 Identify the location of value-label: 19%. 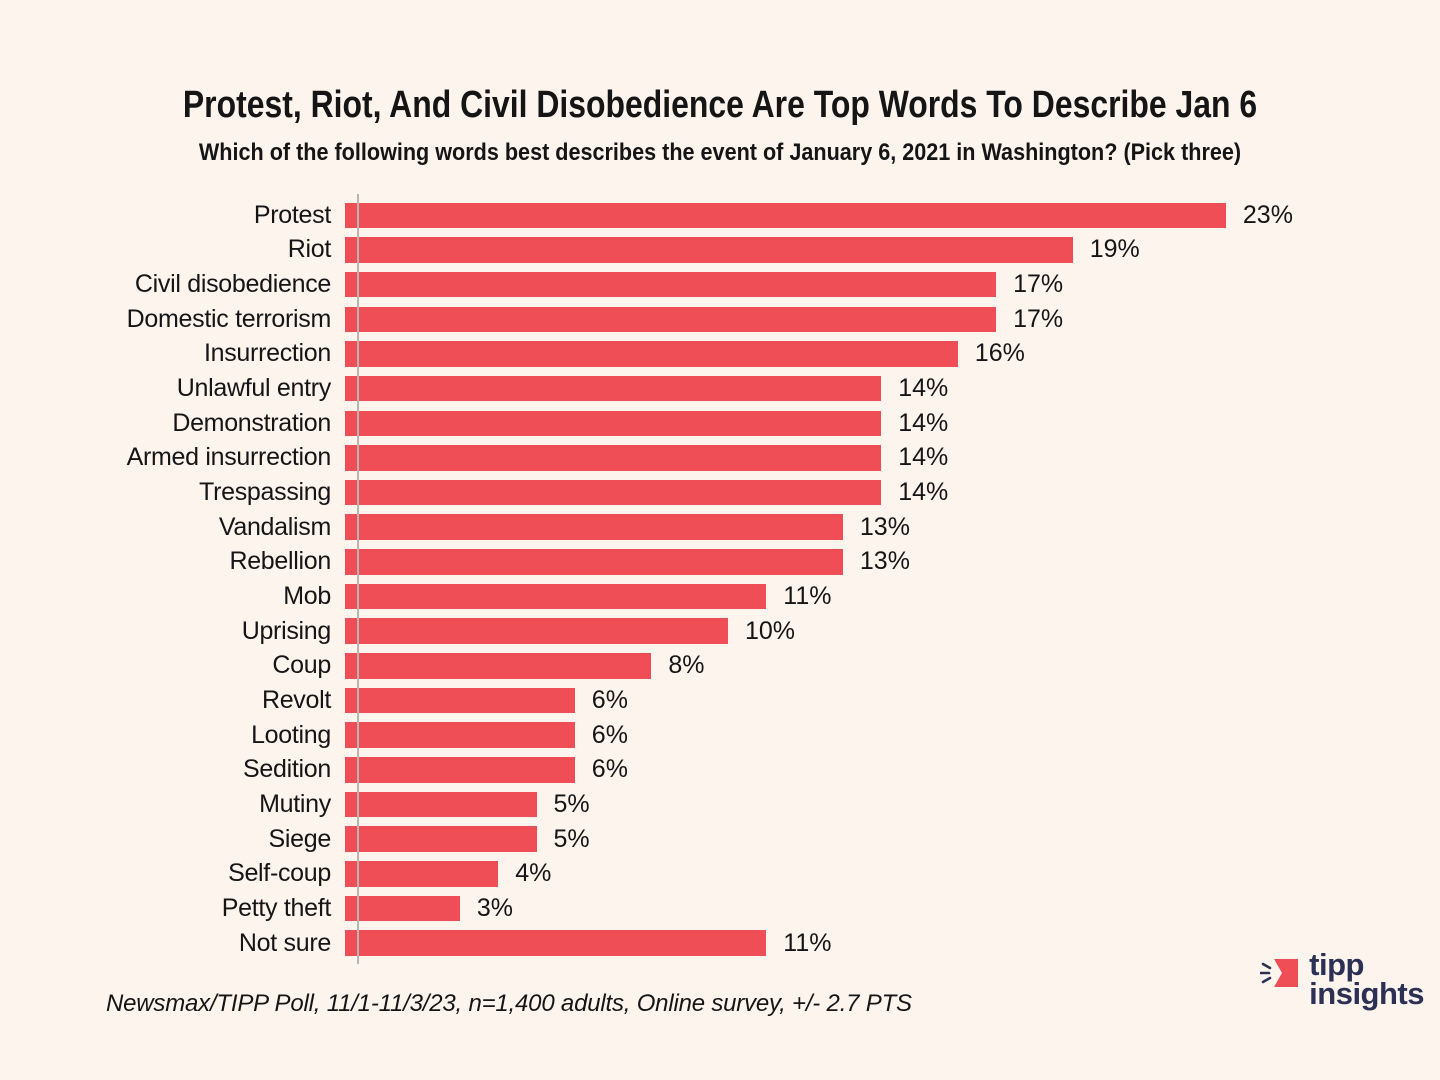
(1114, 249).